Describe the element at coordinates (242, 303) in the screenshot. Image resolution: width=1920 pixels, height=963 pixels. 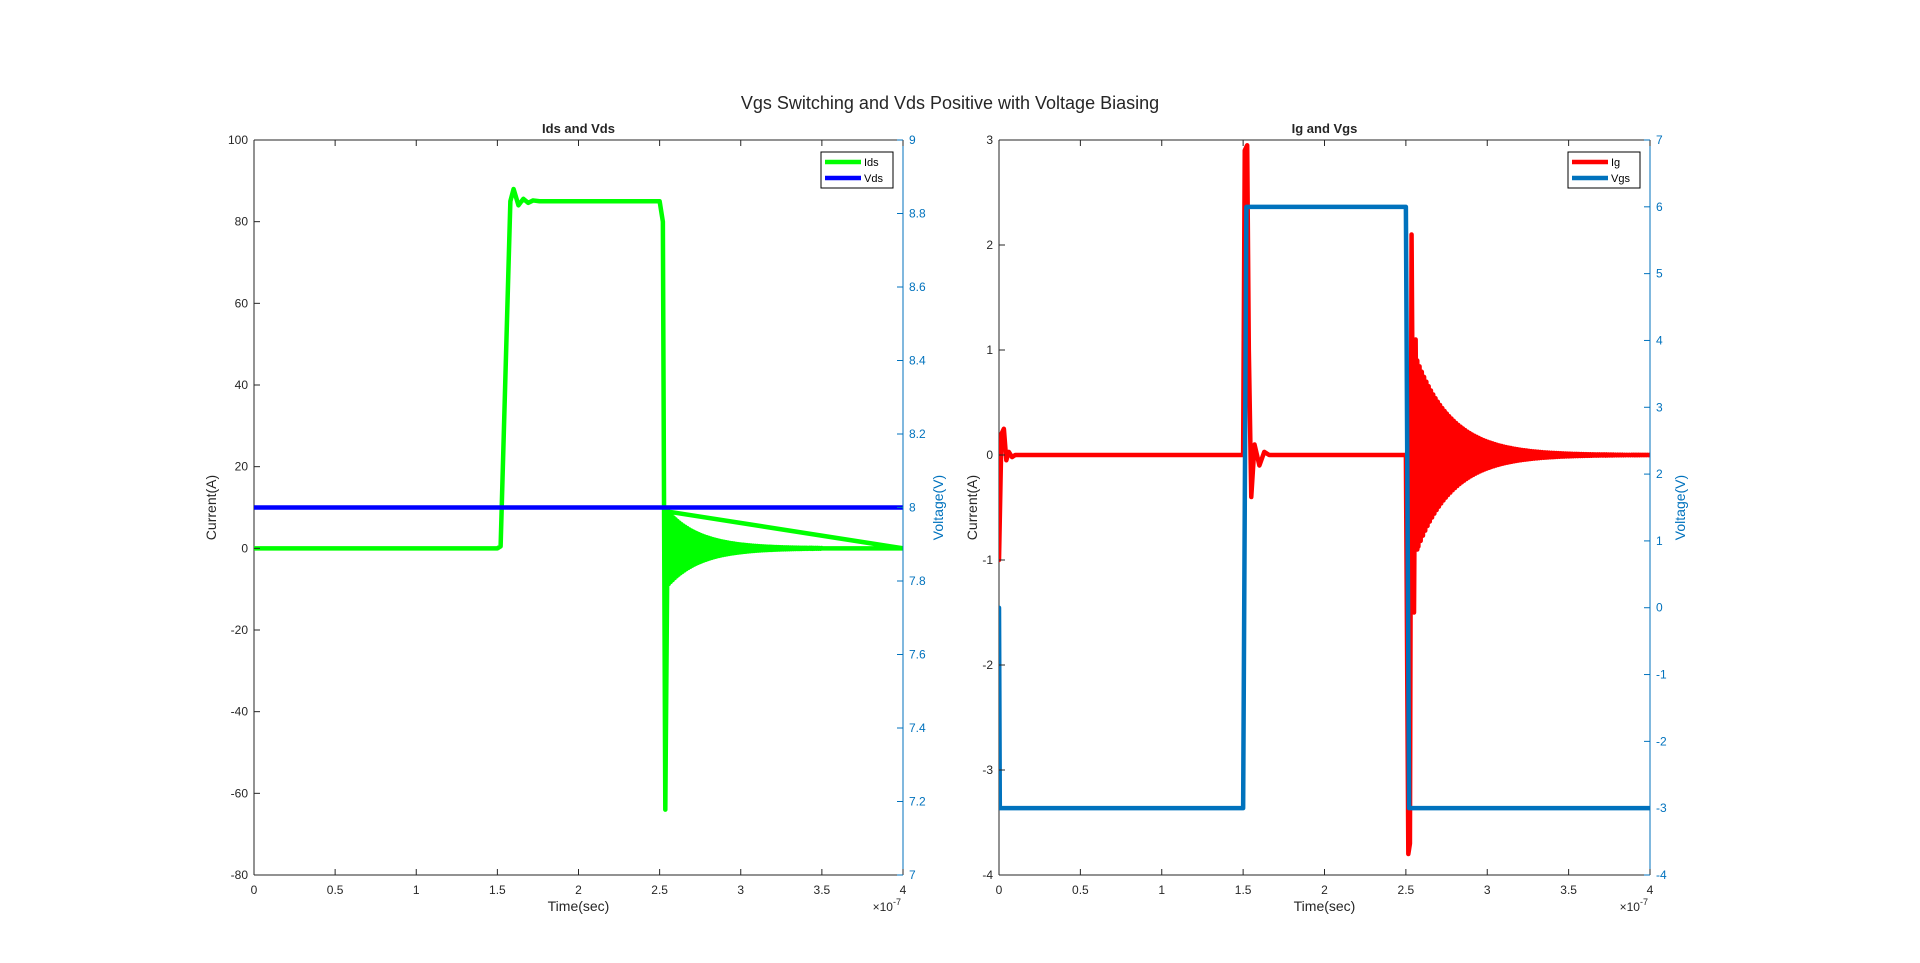
I see `y-tick-label-left: 60` at that location.